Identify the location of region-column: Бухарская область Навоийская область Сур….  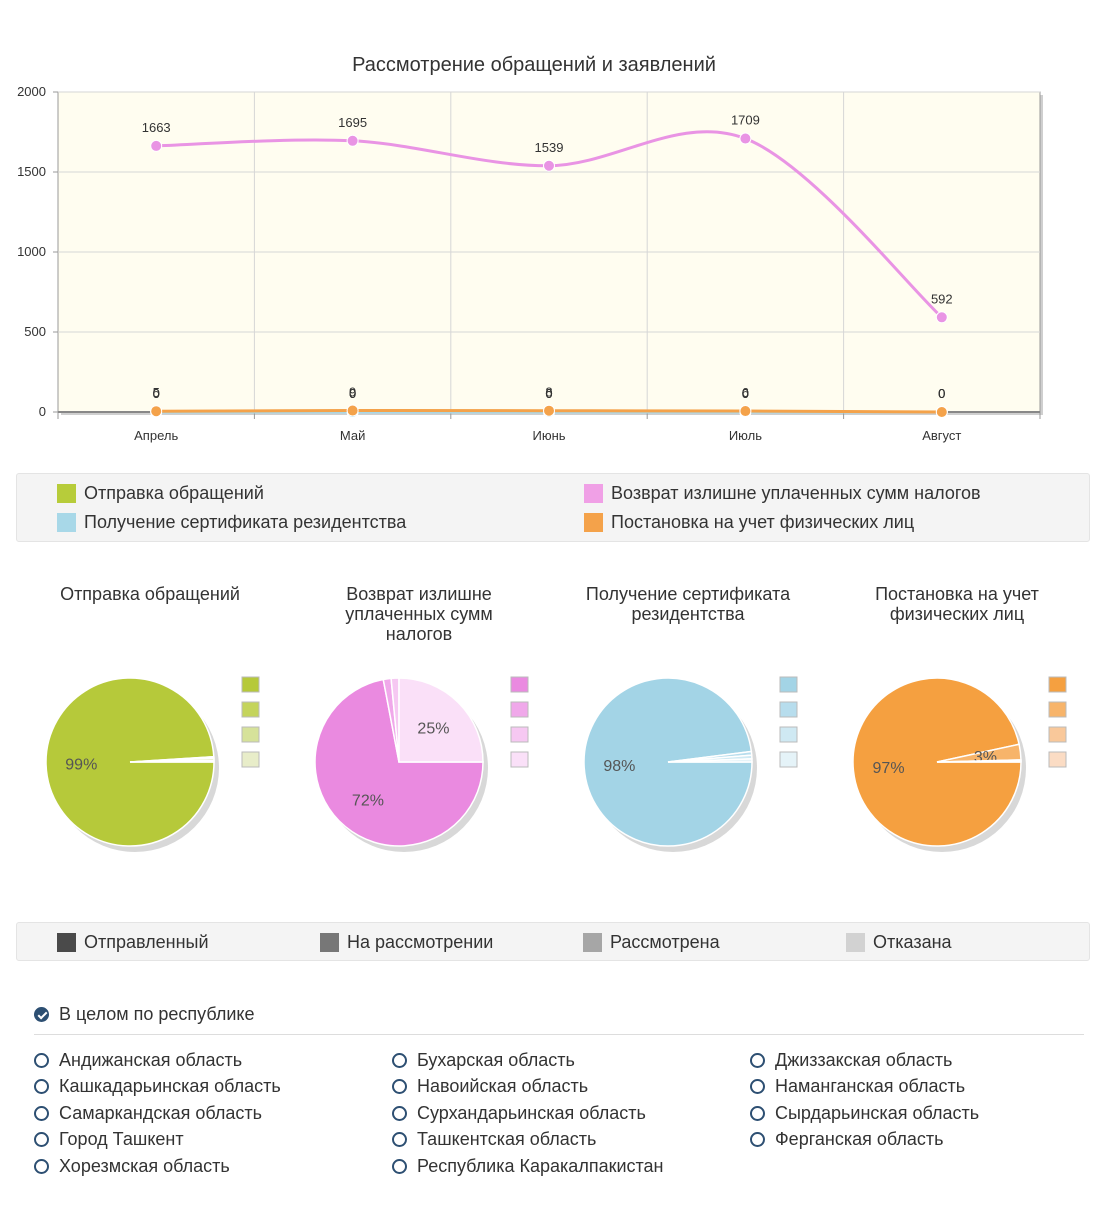
(571, 1113).